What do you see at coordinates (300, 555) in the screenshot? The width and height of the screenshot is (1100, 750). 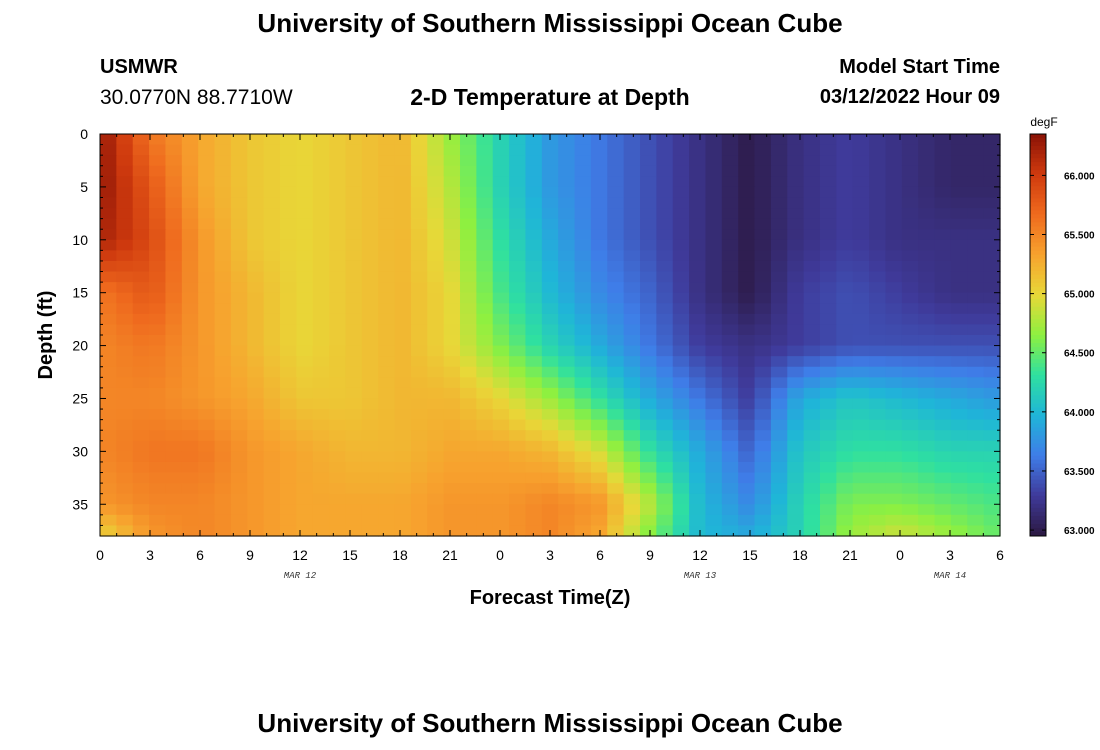 I see `x-tick-label: 12` at bounding box center [300, 555].